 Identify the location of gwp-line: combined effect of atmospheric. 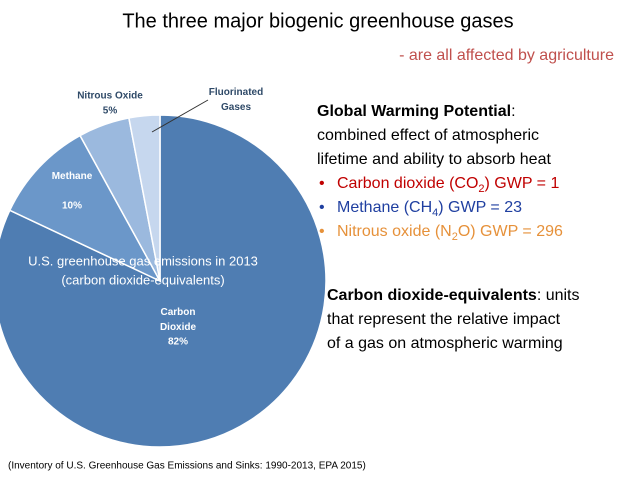
(428, 135).